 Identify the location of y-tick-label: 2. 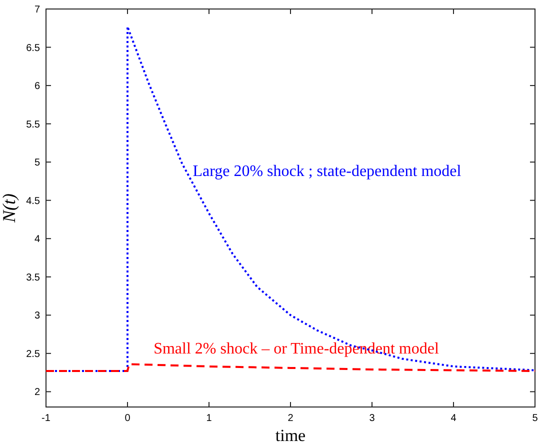
(37, 392).